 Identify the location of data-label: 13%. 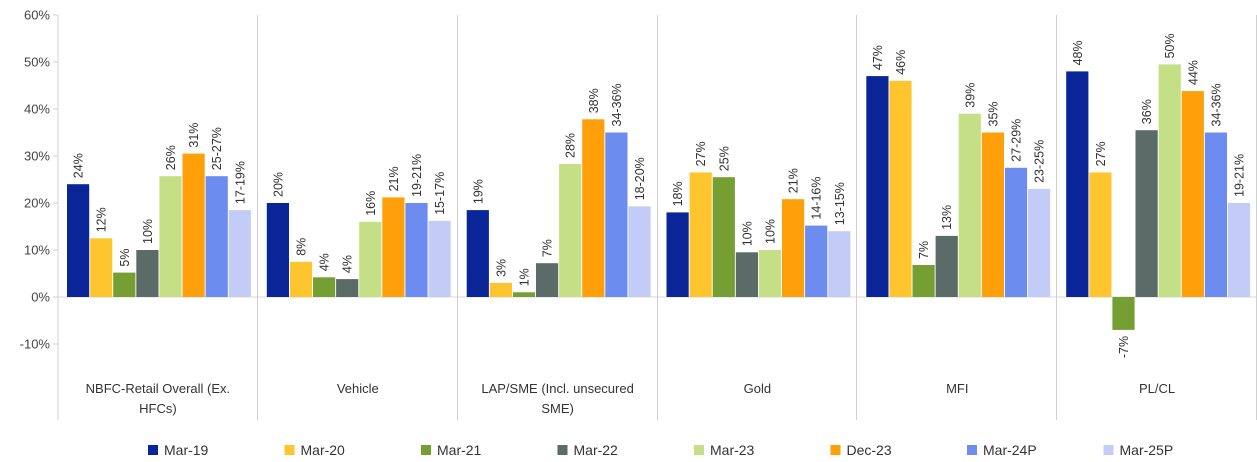
(947, 217).